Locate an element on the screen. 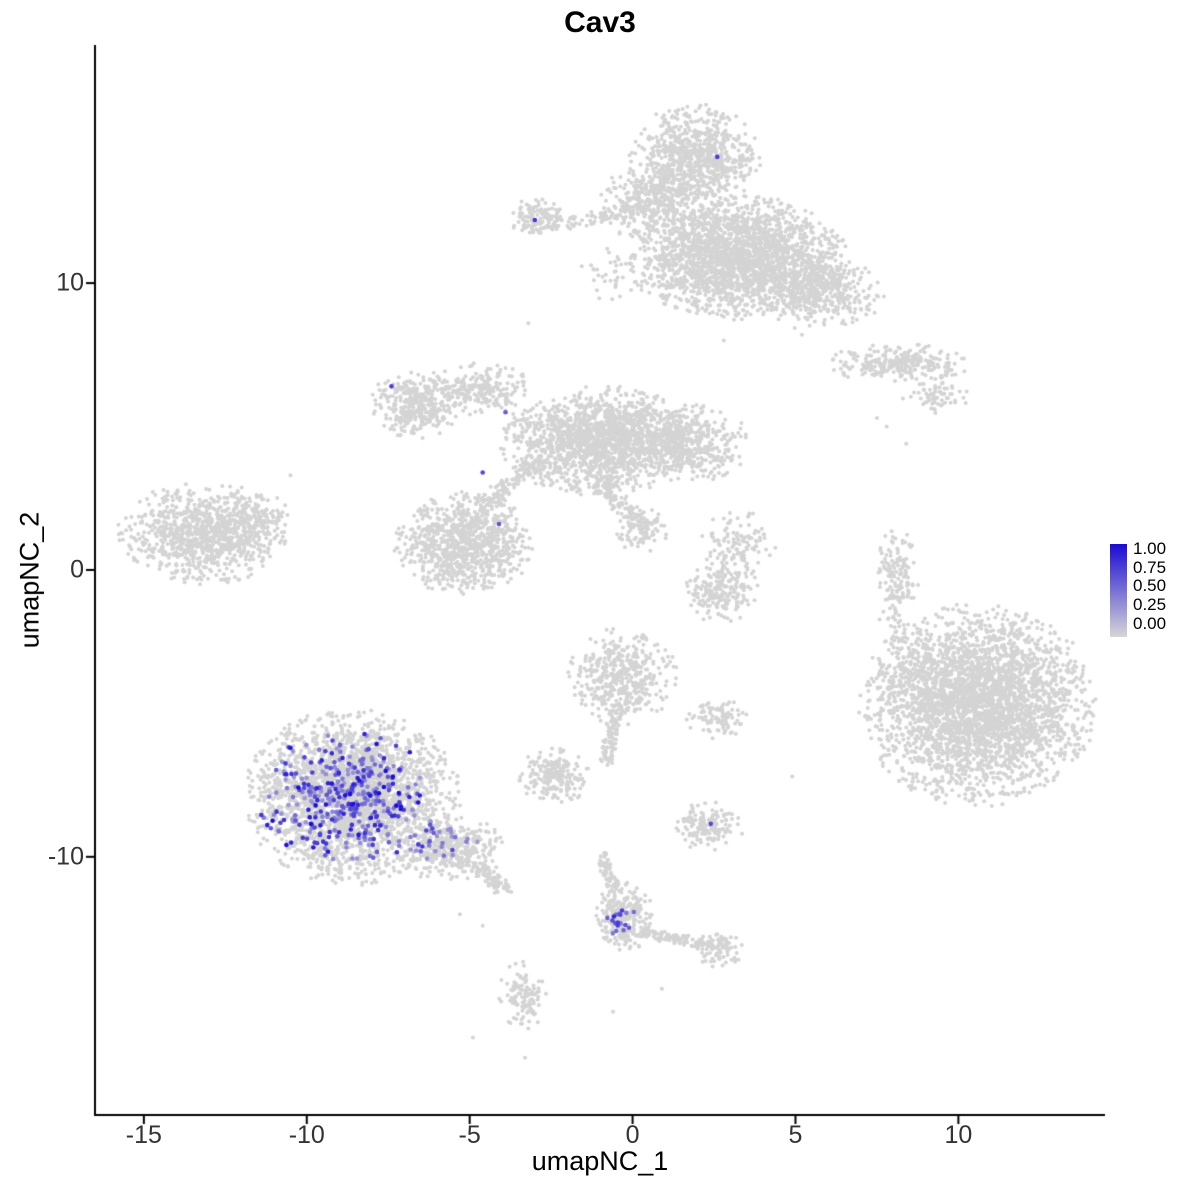 This screenshot has height=1200, width=1200. legend-label: 1.00 is located at coordinates (1150, 548).